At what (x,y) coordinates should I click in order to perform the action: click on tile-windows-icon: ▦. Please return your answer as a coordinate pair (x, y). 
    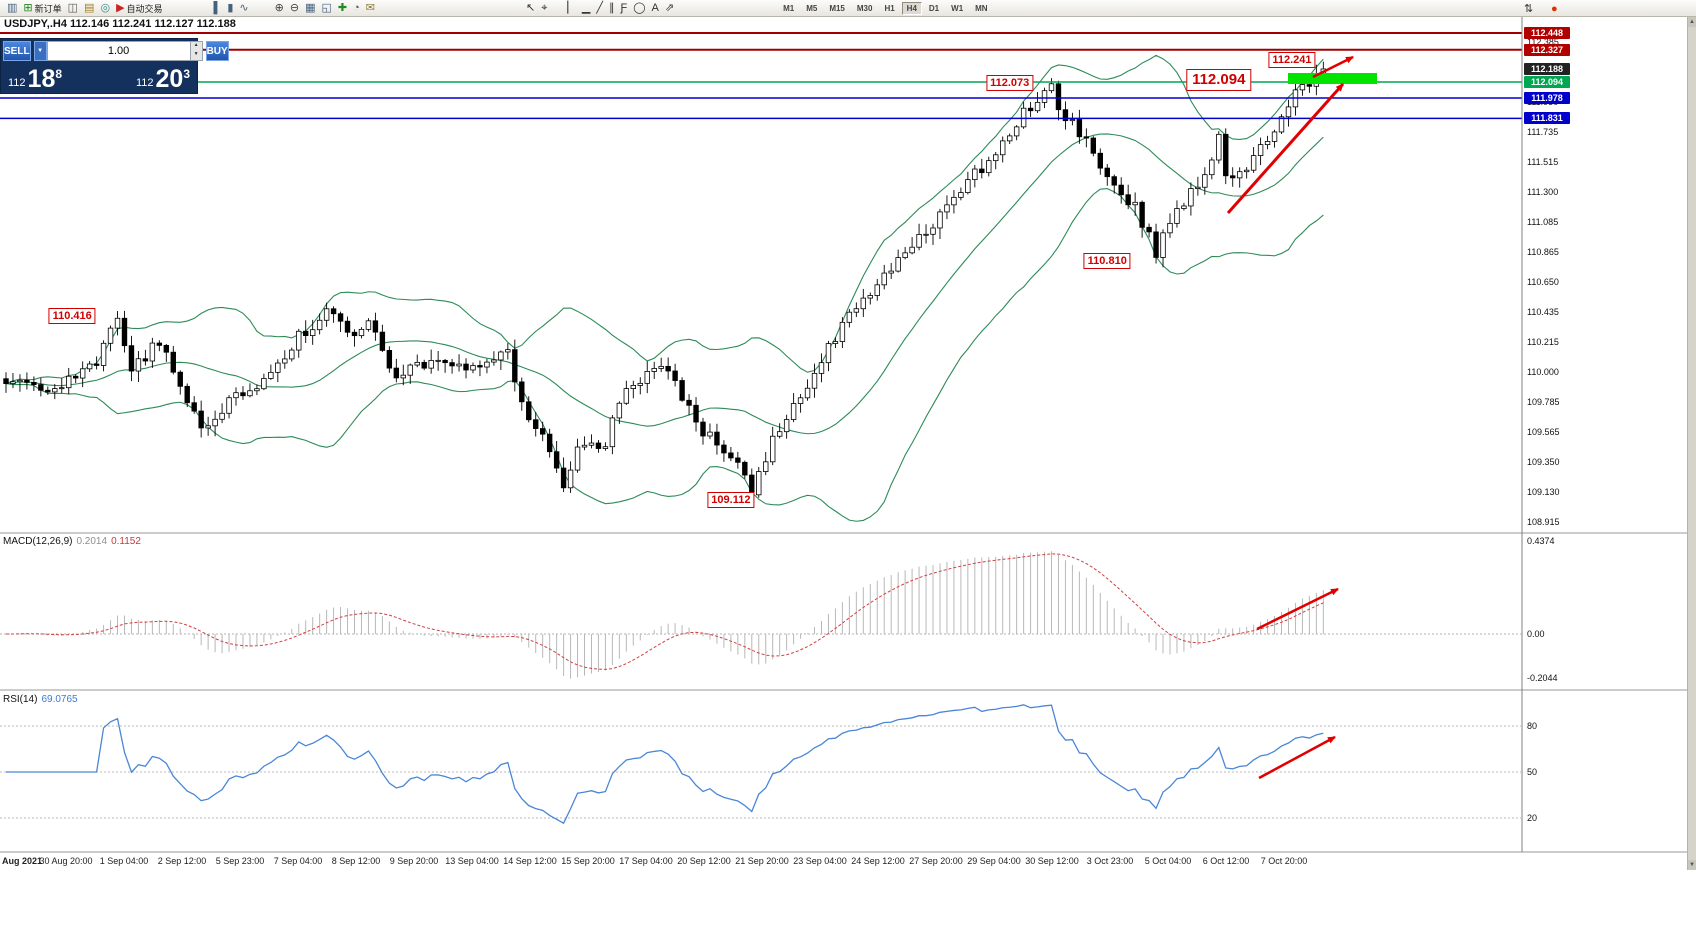
    Looking at the image, I should click on (310, 8).